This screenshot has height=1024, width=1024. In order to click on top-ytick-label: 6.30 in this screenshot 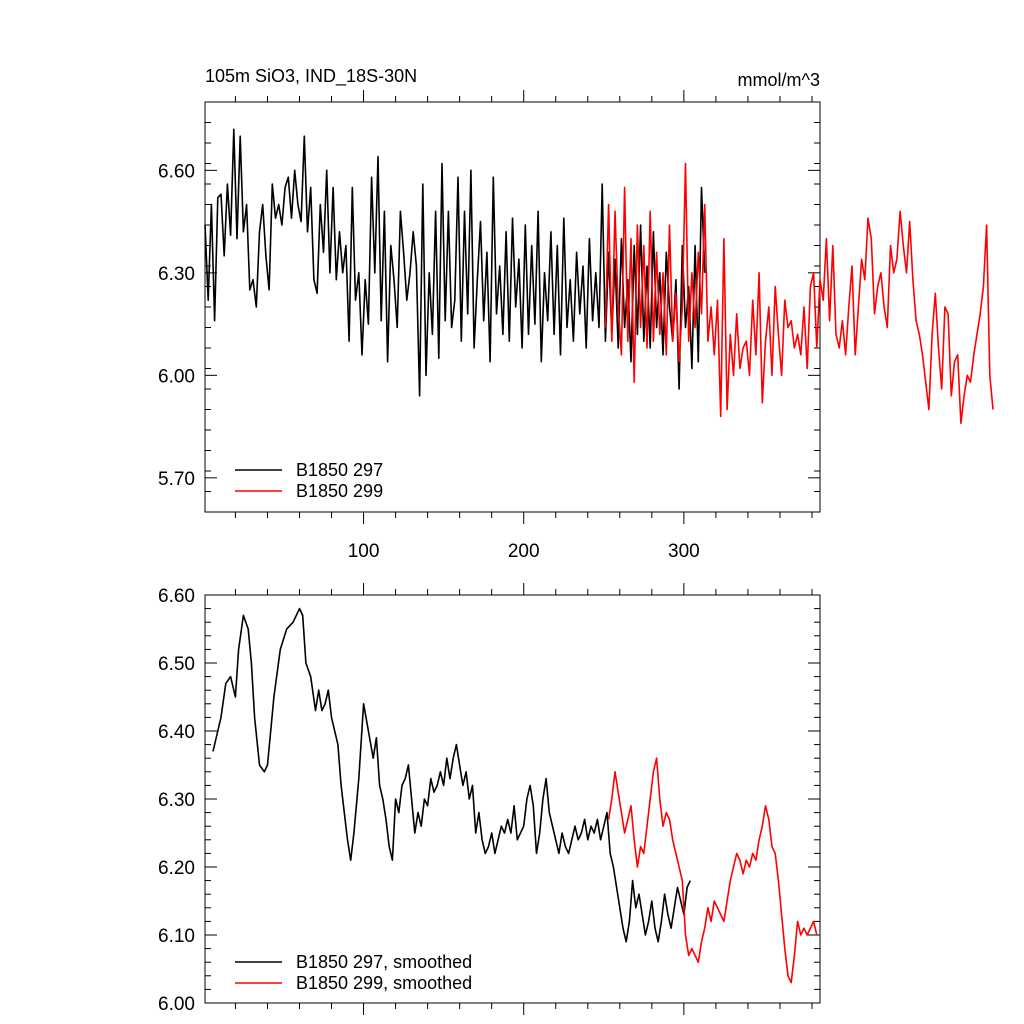, I will do `click(176, 274)`.